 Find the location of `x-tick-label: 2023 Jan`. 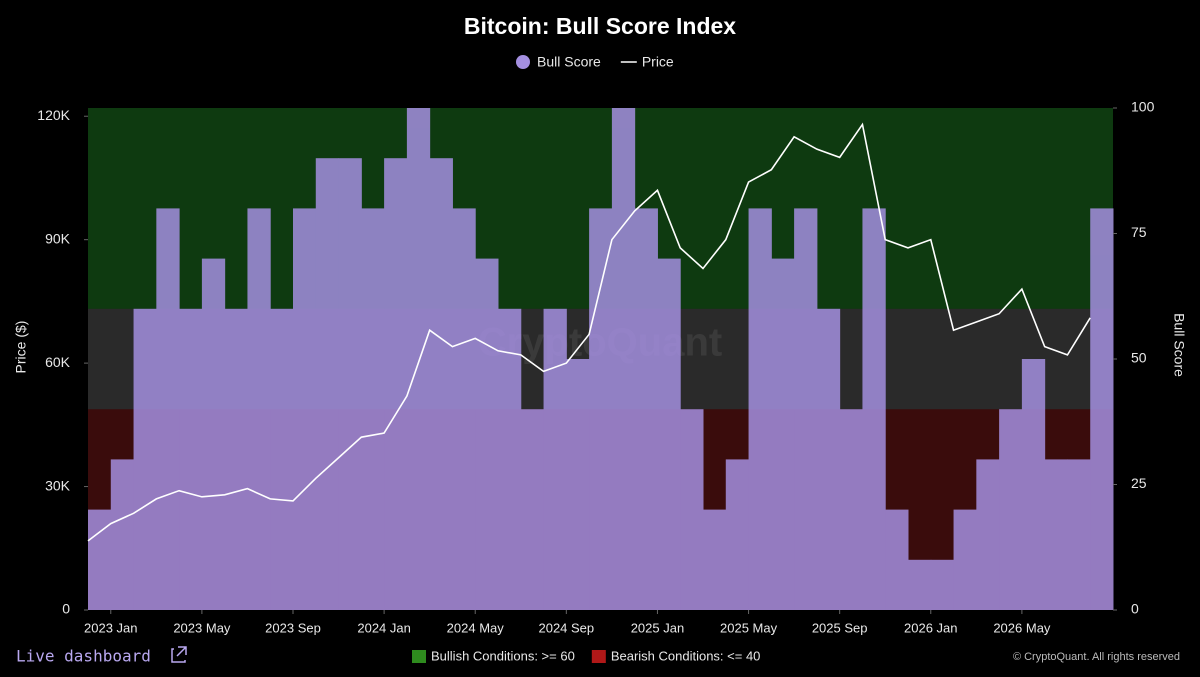

x-tick-label: 2023 Jan is located at coordinates (111, 627).